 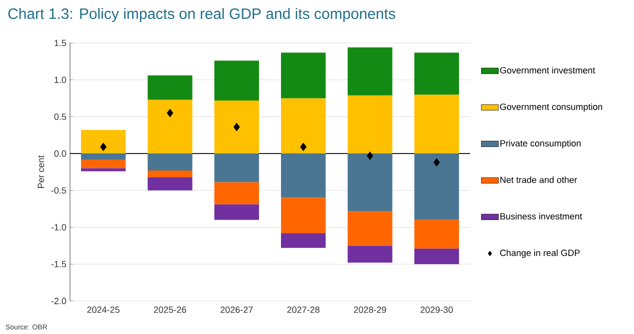 I want to click on legend-label: Government consumption, so click(x=551, y=107).